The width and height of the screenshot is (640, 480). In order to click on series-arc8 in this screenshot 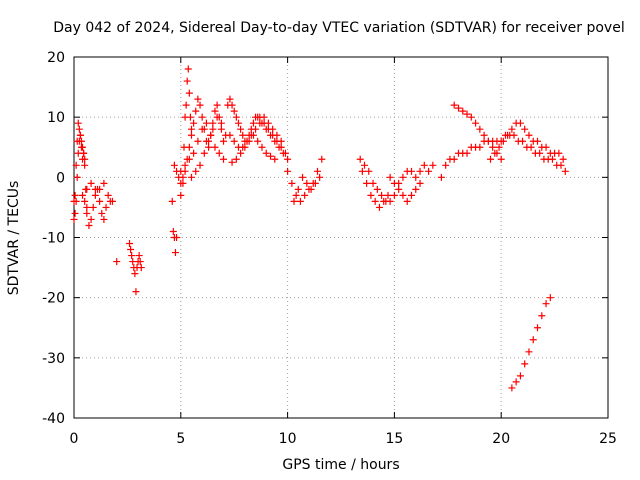, I will do `click(182, 126)`.